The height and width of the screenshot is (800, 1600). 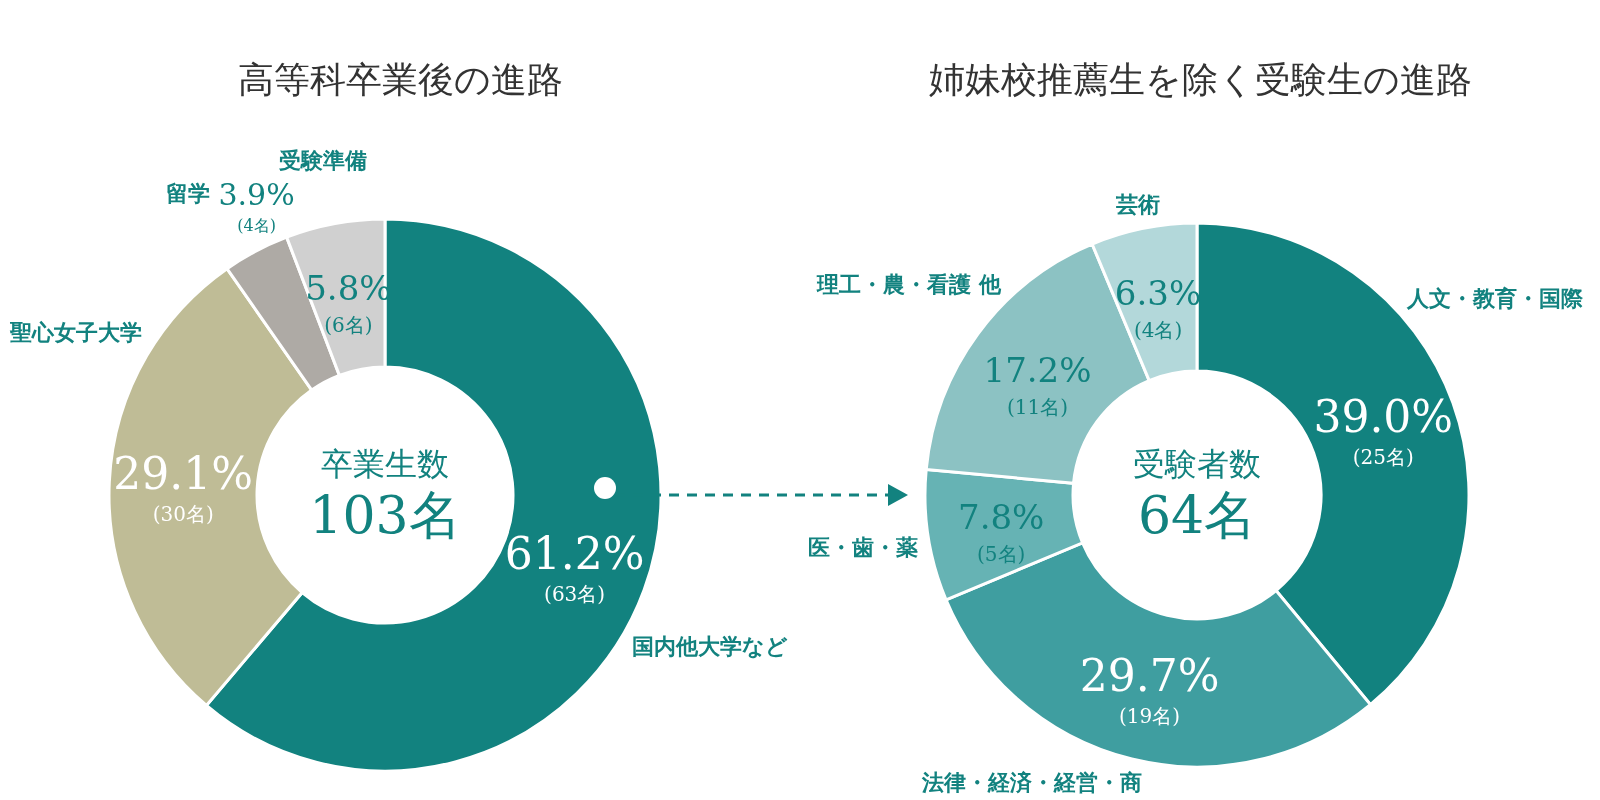 I want to click on data-label: 29.7% (19名), so click(x=1149, y=689).